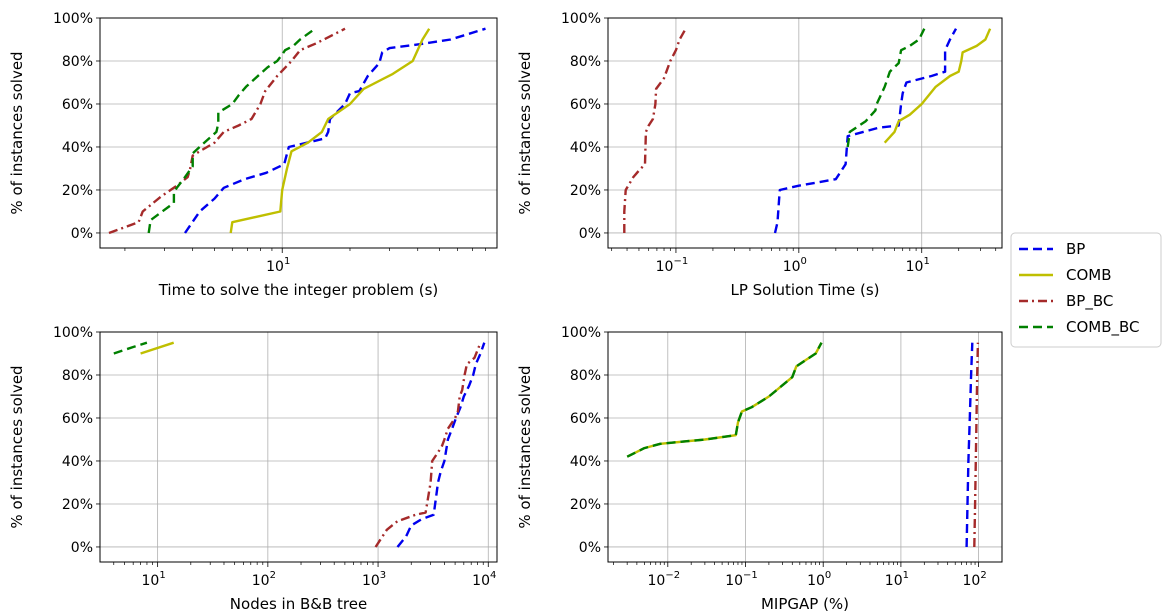 This screenshot has height=613, width=1166. What do you see at coordinates (374, 579) in the screenshot?
I see `x-tick-label: 10³` at bounding box center [374, 579].